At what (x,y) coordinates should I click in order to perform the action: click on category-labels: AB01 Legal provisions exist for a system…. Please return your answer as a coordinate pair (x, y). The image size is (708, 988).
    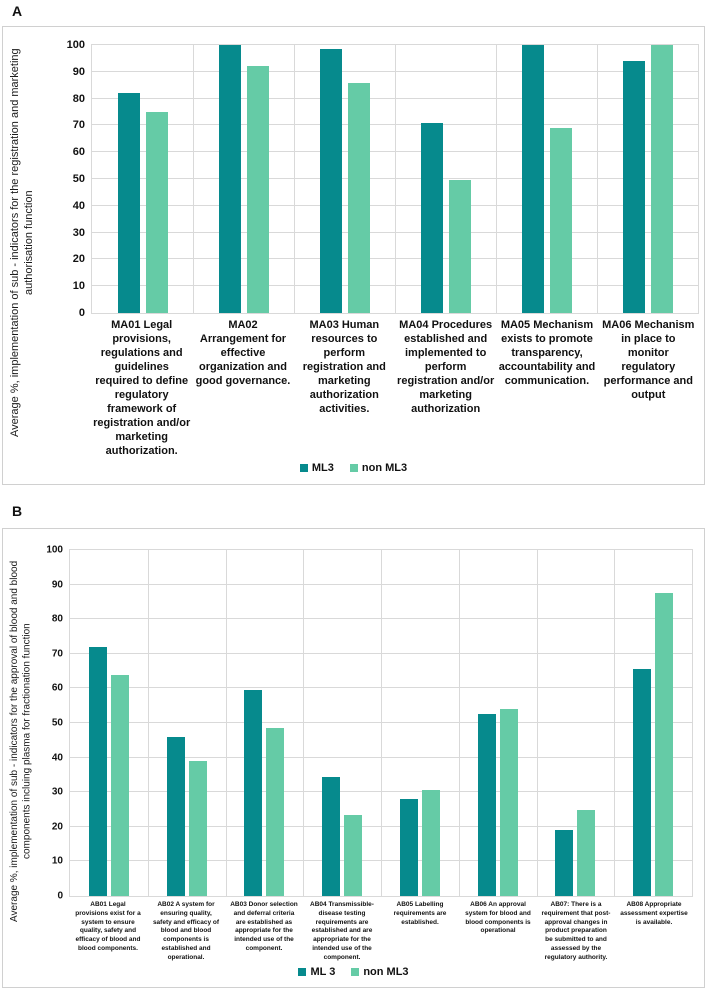
    Looking at the image, I should click on (381, 931).